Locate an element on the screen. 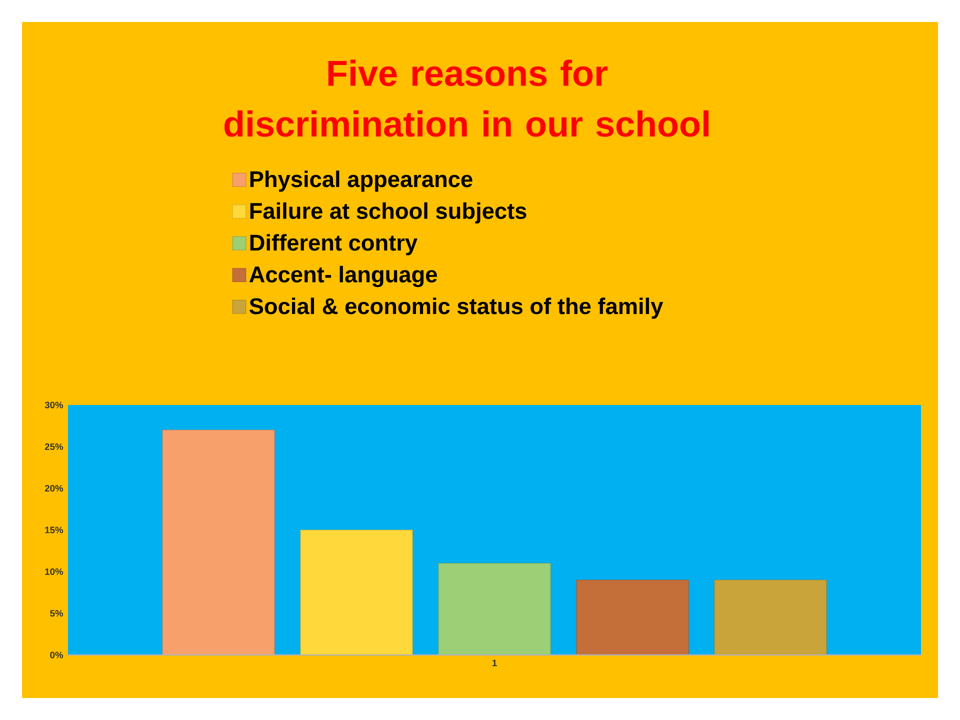 This screenshot has width=960, height=720. legend-label: Social & economic status of the family is located at coordinates (456, 308).